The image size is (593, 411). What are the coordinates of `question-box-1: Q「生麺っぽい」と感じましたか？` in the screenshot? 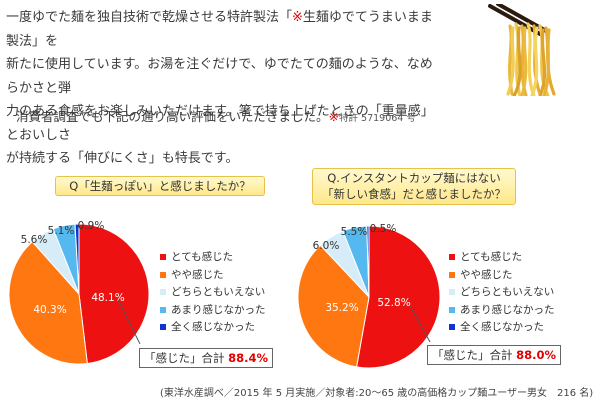 It's located at (160, 186).